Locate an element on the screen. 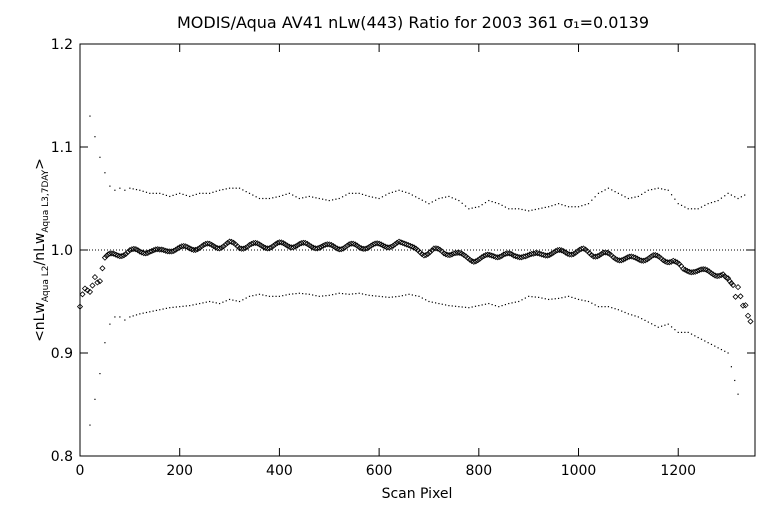 Image resolution: width=768 pixels, height=512 pixels. y-tick-label: 1.0 is located at coordinates (62, 251).